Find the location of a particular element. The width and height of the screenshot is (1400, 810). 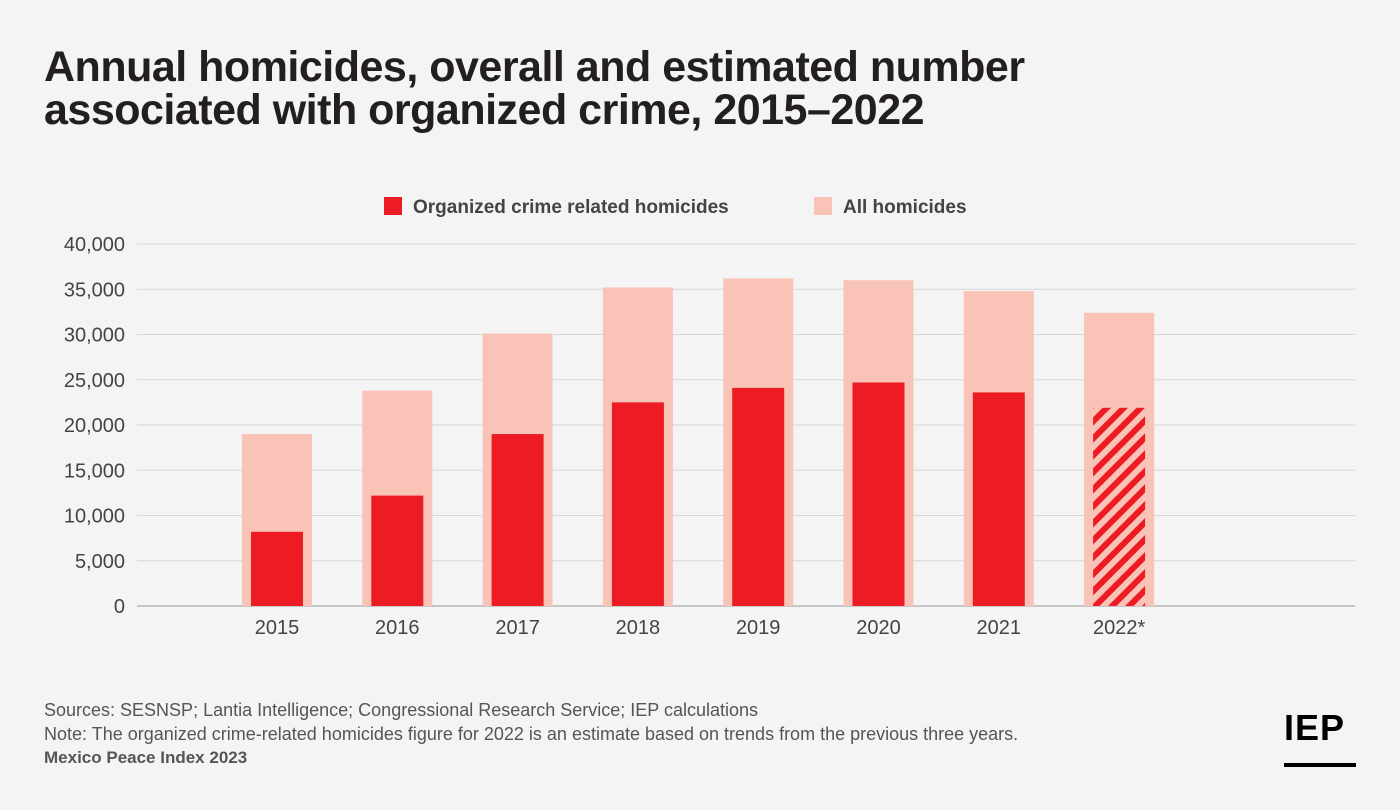

bar-organized-crime-estimate is located at coordinates (1119, 506).